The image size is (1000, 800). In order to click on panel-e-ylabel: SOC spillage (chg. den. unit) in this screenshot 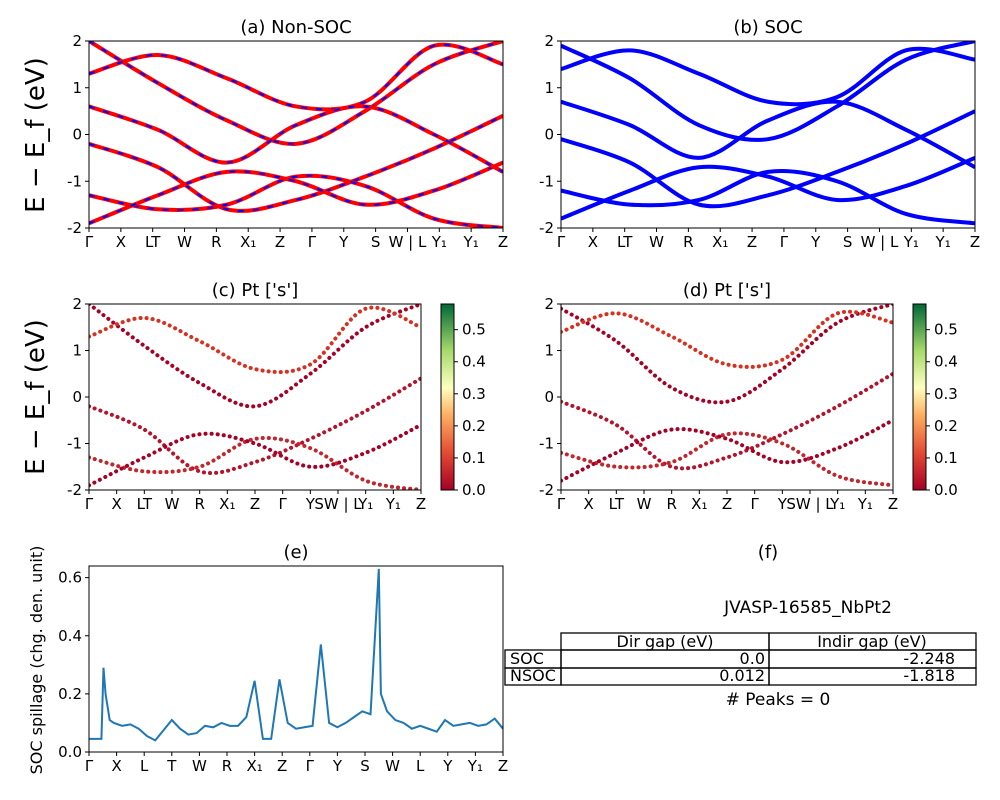, I will do `click(36, 660)`.